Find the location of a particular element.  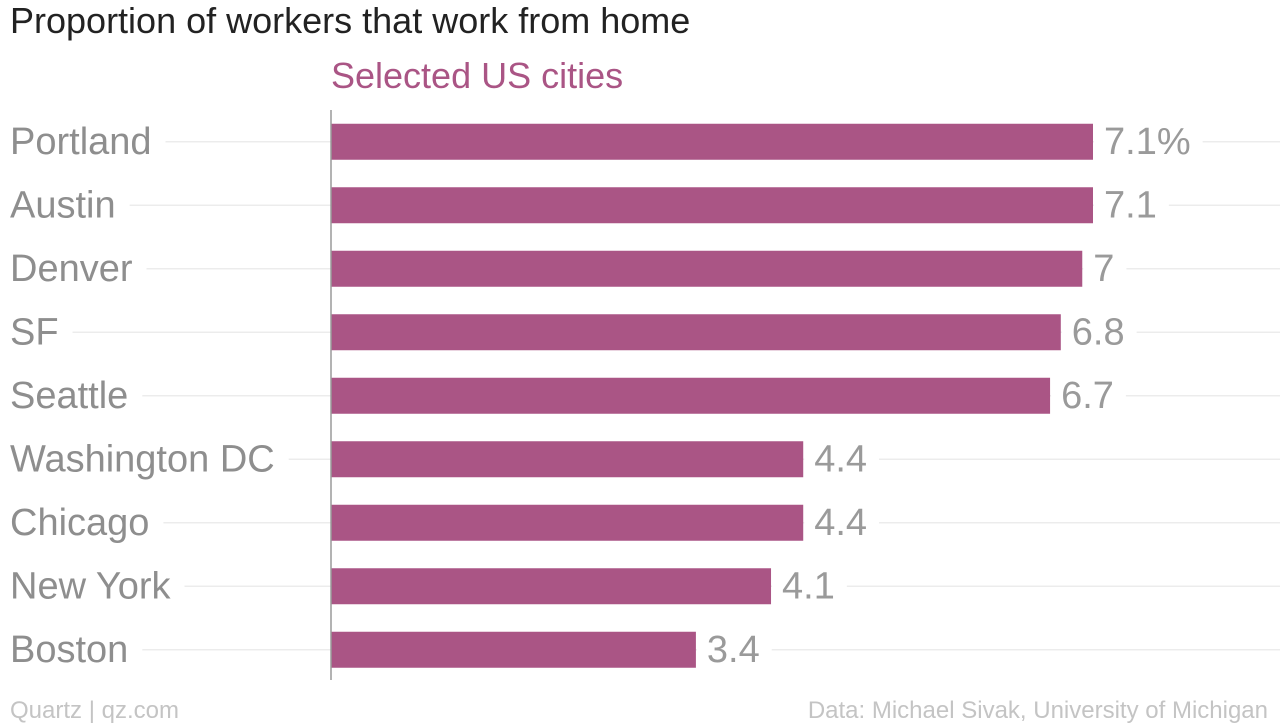

value-label-portland: 7.1% is located at coordinates (1147, 142).